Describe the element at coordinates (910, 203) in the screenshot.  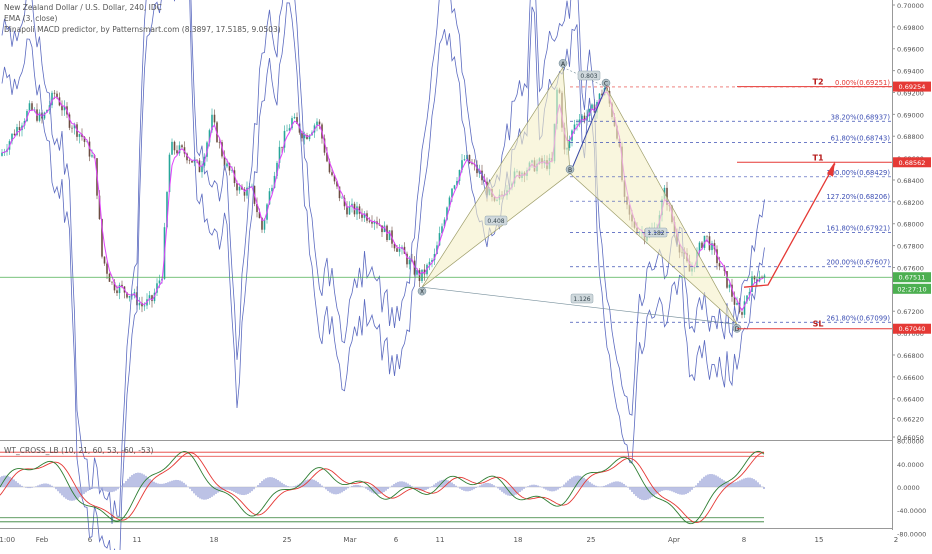
I see `y-tick-label: 0.68200` at that location.